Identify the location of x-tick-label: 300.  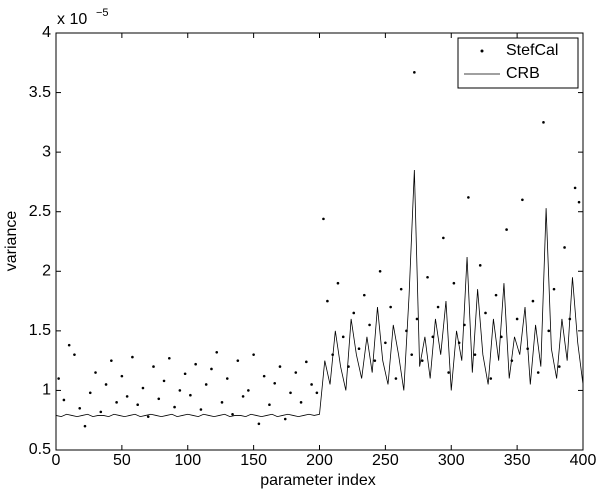
(451, 460).